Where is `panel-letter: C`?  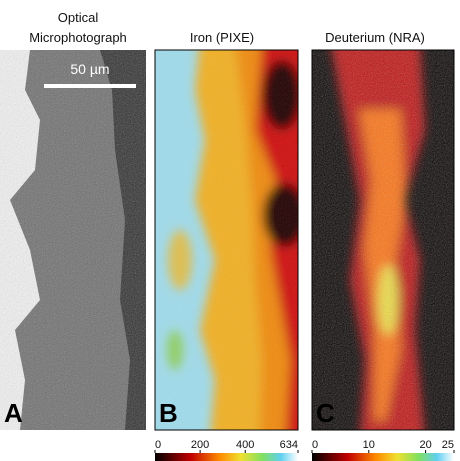 panel-letter: C is located at coordinates (325, 413).